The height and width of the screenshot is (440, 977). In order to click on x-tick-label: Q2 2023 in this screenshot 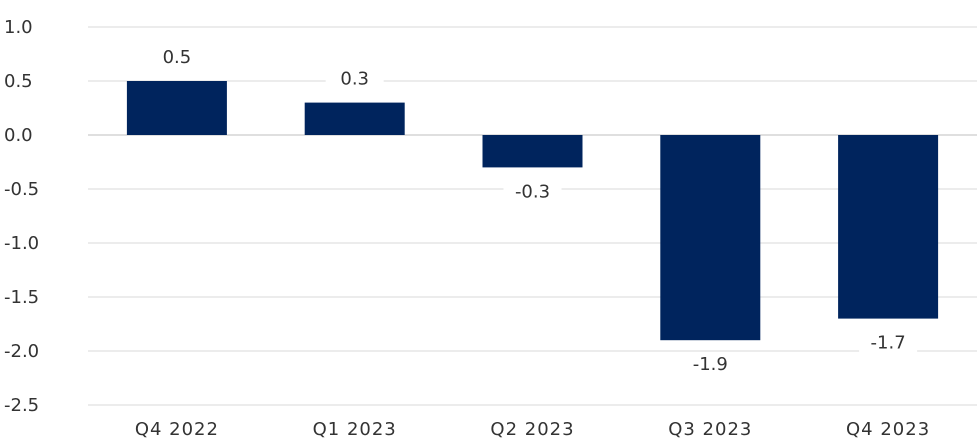, I will do `click(532, 429)`.